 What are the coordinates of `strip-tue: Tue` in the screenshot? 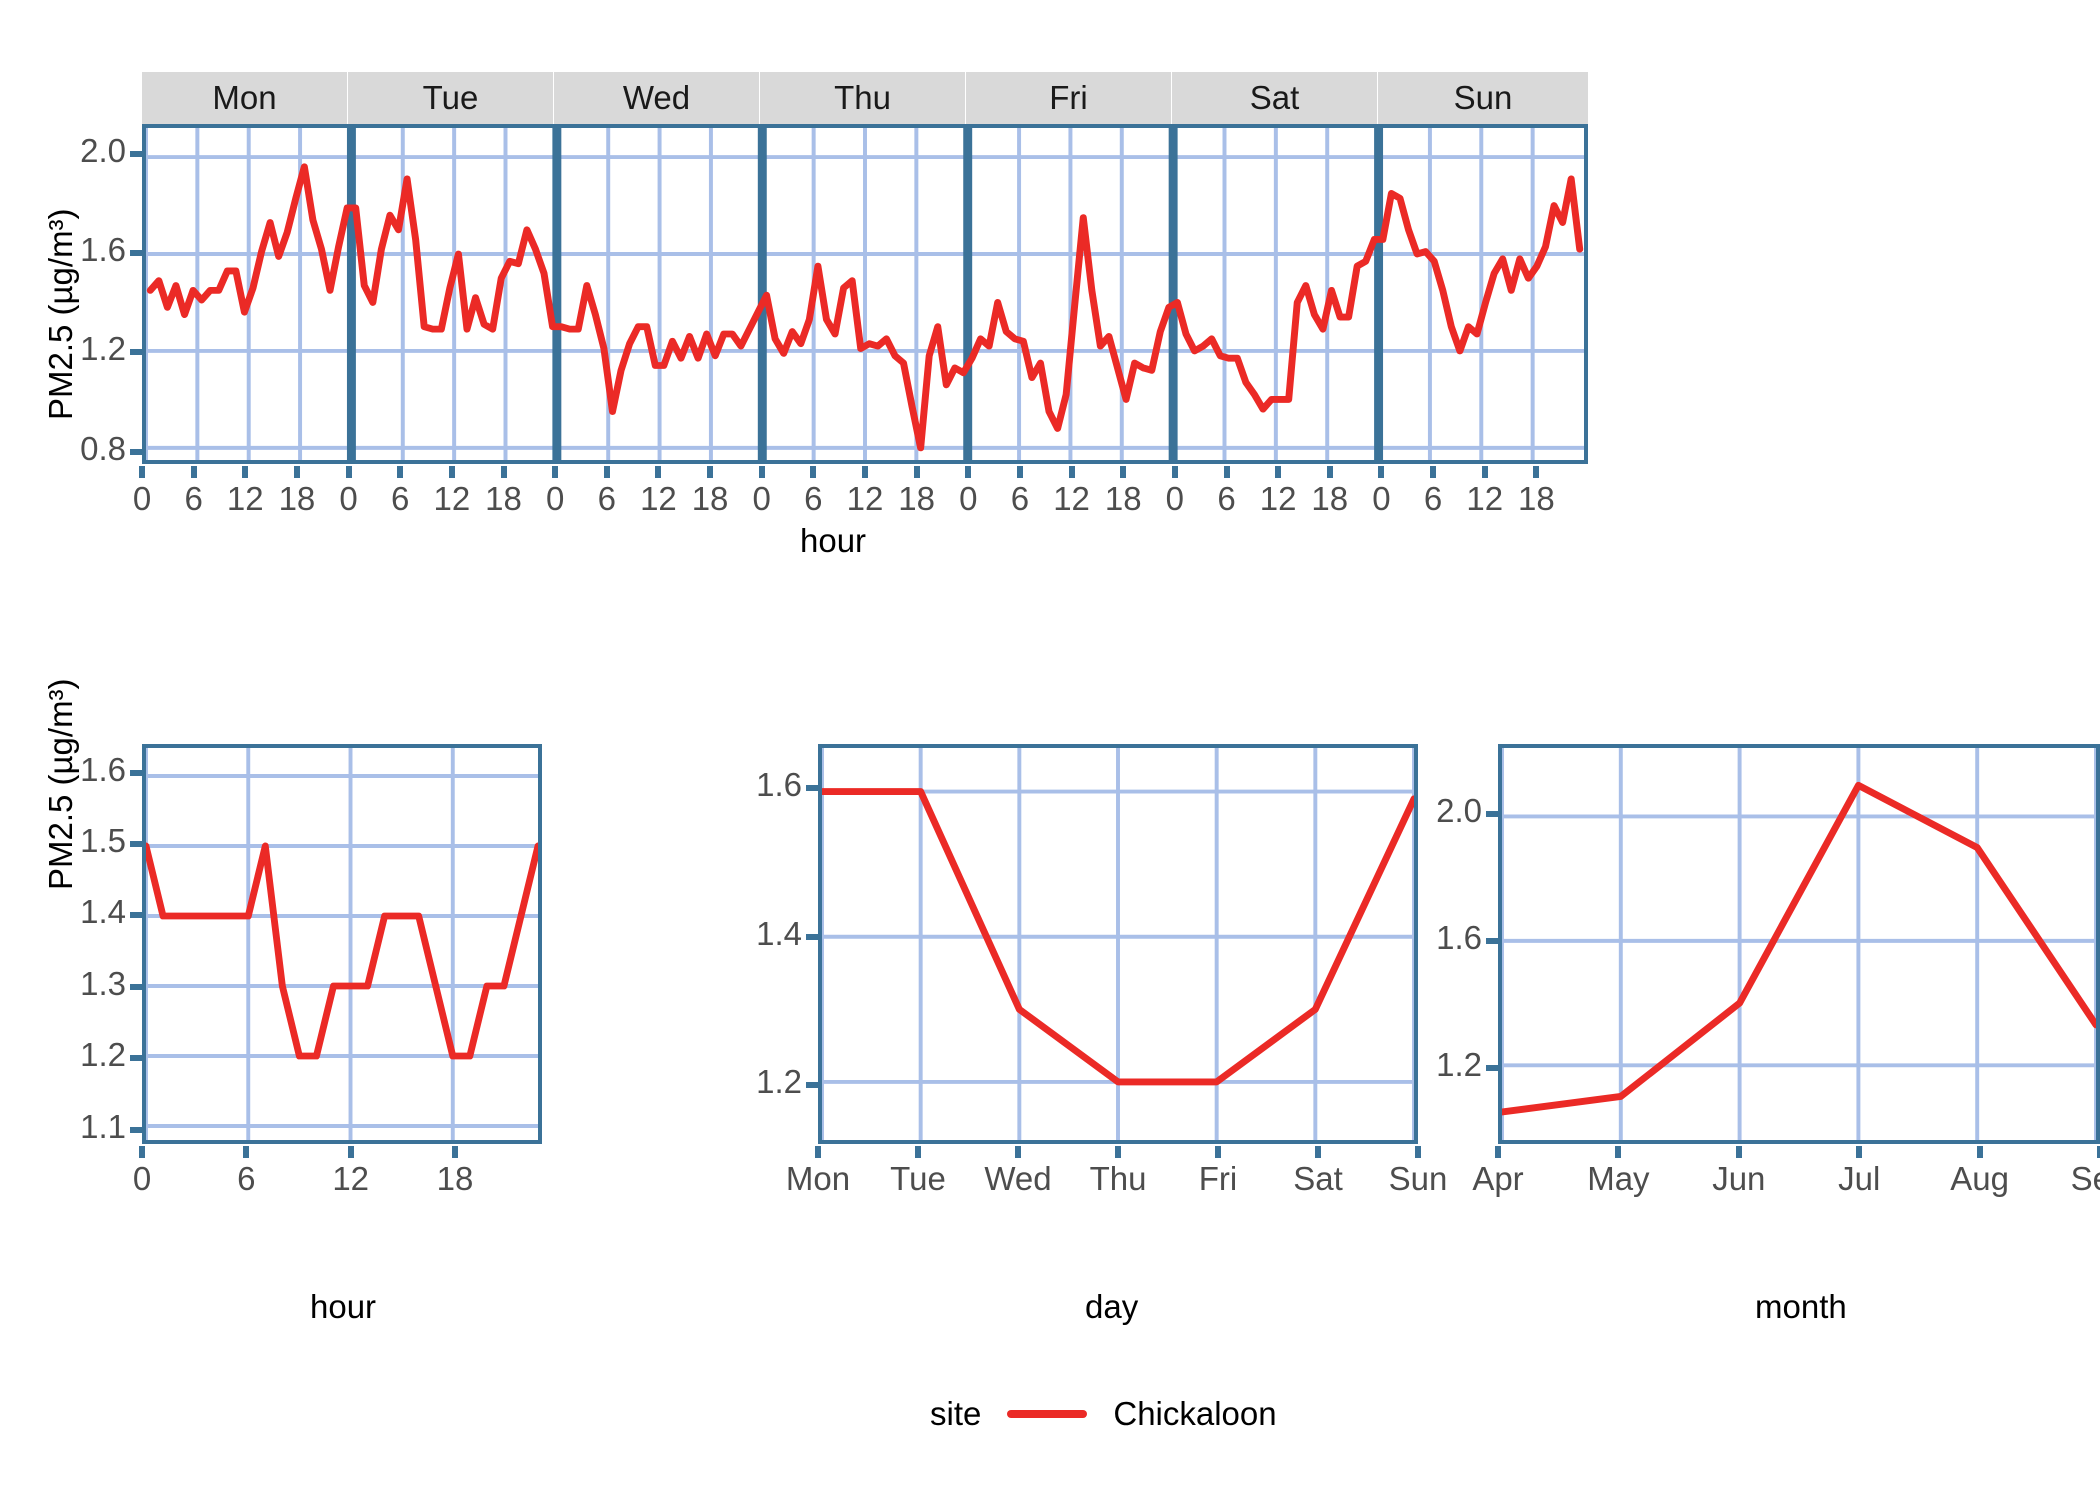 It's located at (450, 98).